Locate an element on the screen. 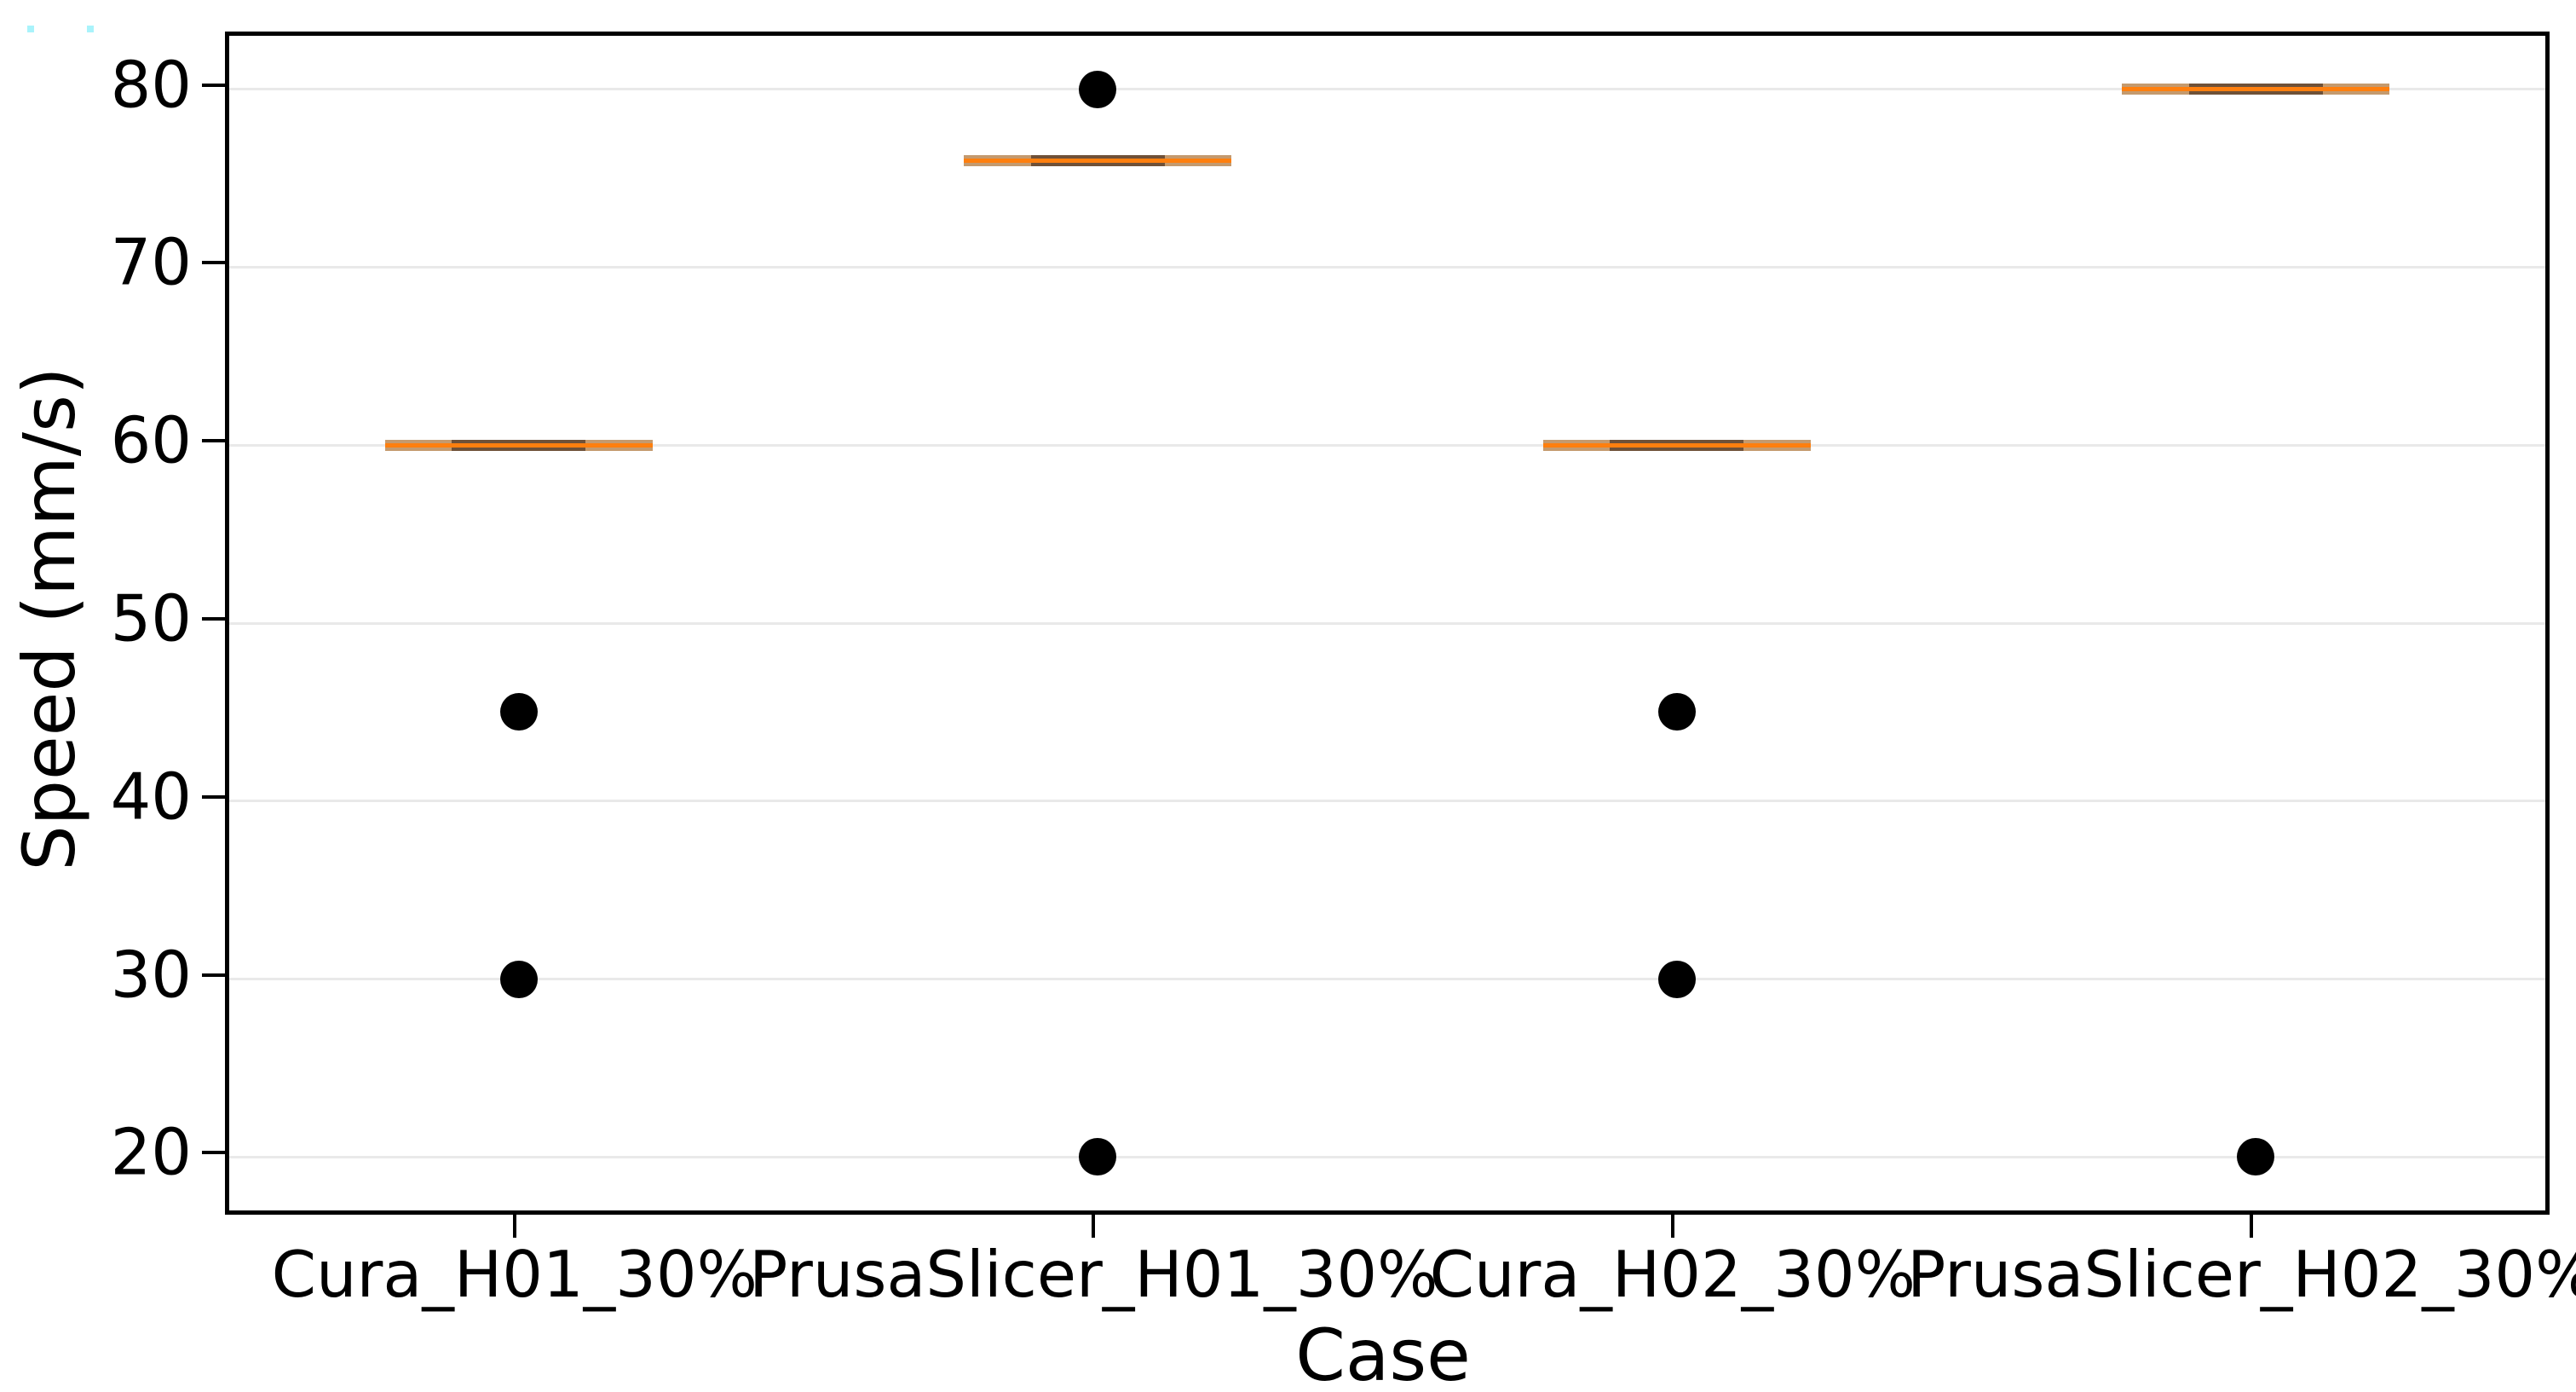 The height and width of the screenshot is (1392, 2576). y-tick-label-60: 60 is located at coordinates (151, 440).